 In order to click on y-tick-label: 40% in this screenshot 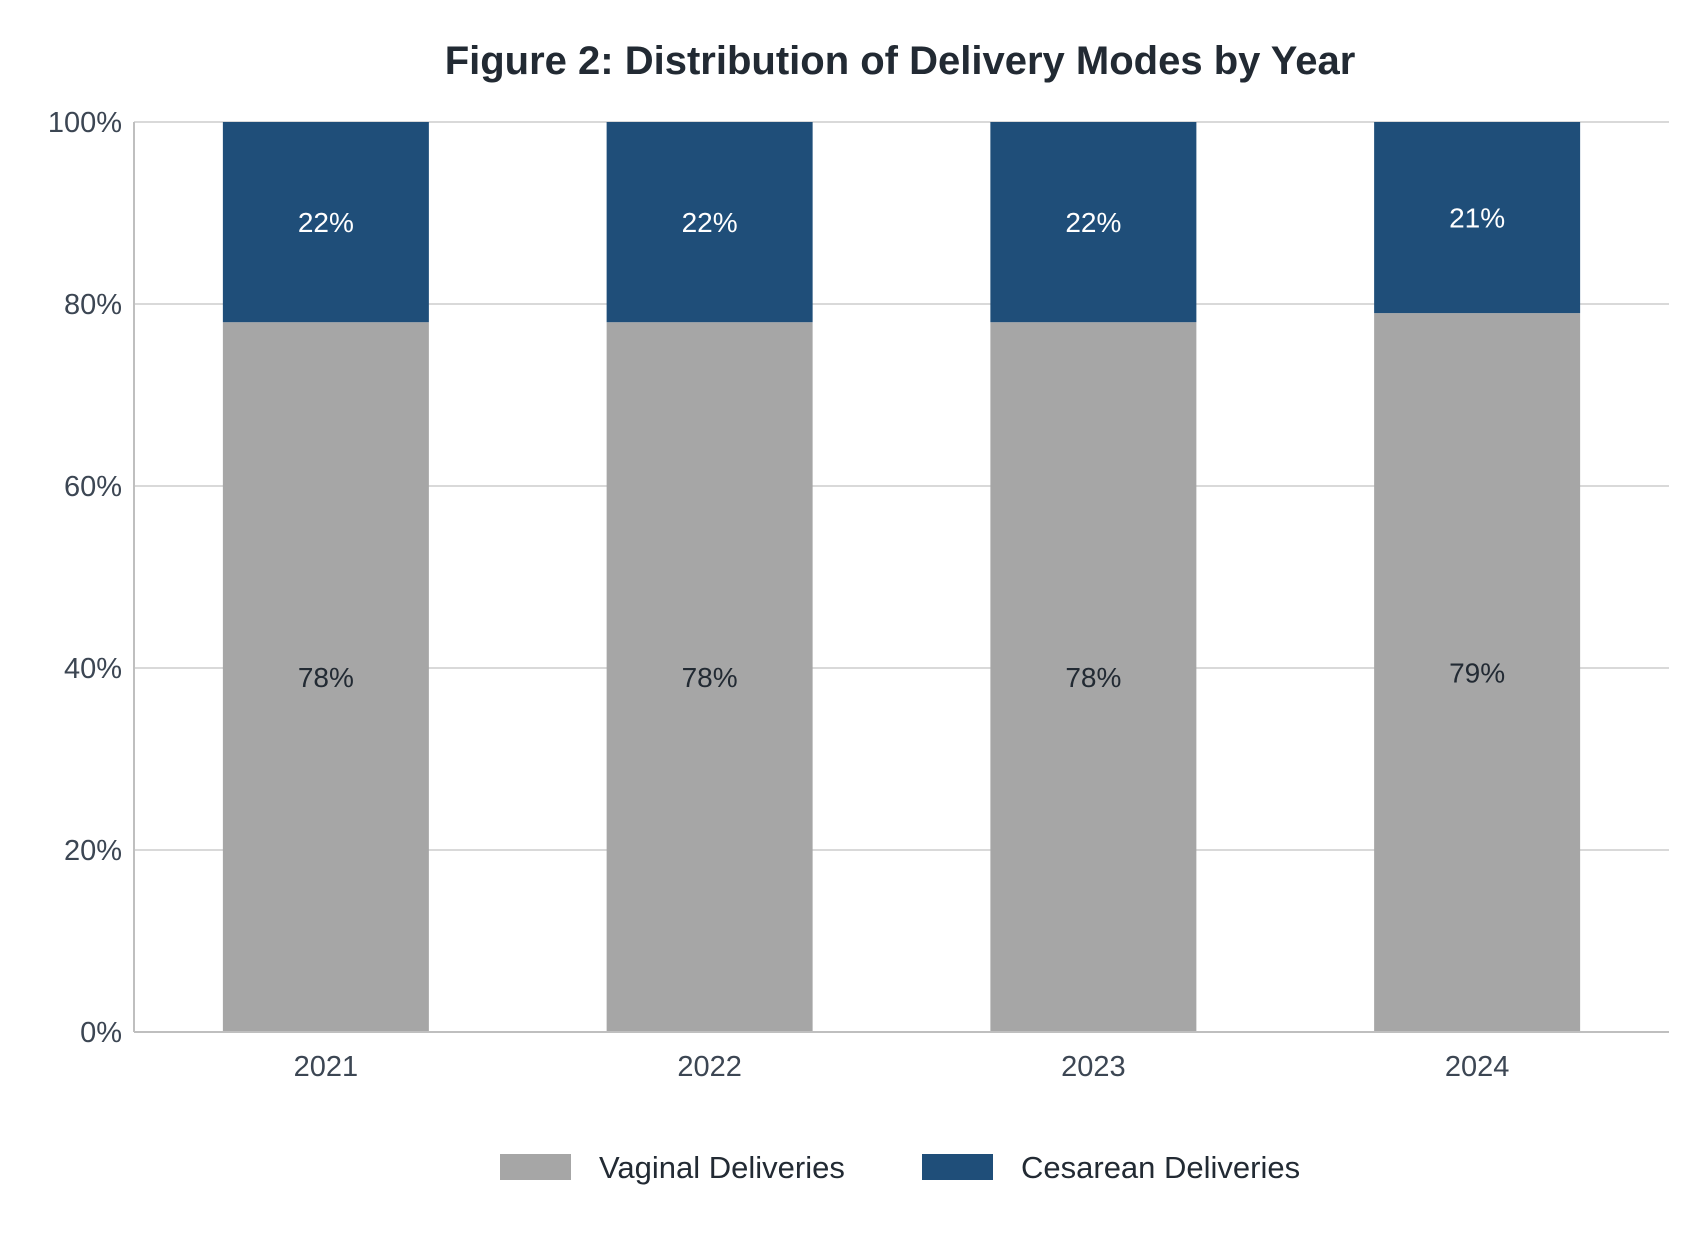, I will do `click(93, 669)`.